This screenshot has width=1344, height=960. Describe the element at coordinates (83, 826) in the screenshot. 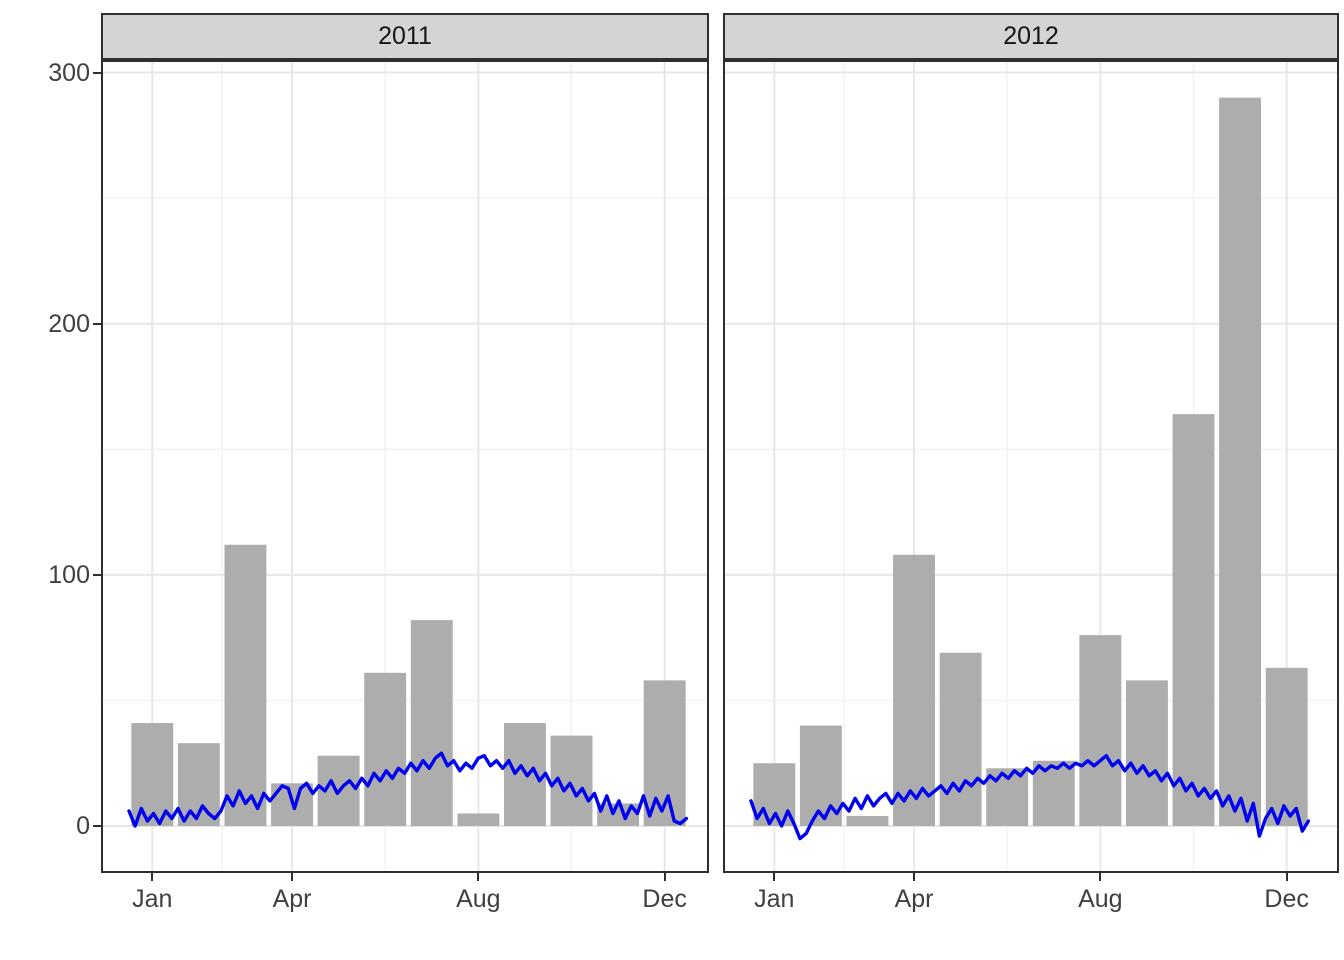

I see `y-tick-label: 0` at that location.